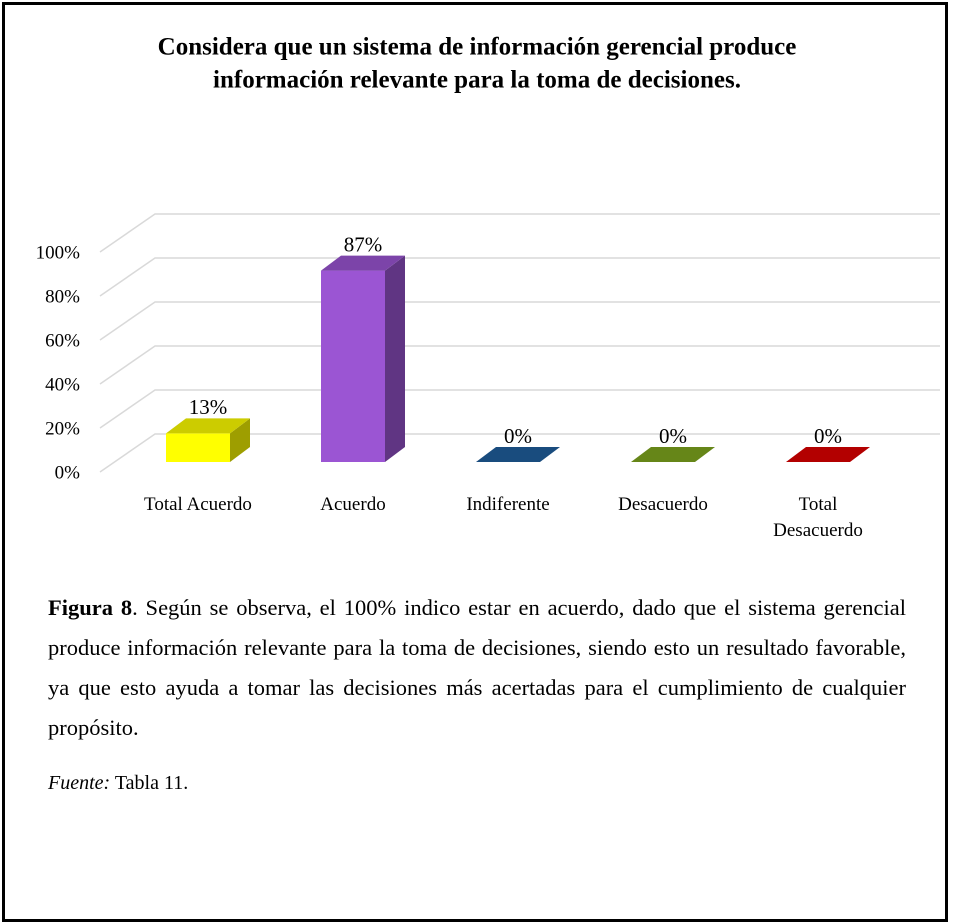 This screenshot has height=922, width=955. Describe the element at coordinates (90, 607) in the screenshot. I see `caption-label: Figura 8` at that location.